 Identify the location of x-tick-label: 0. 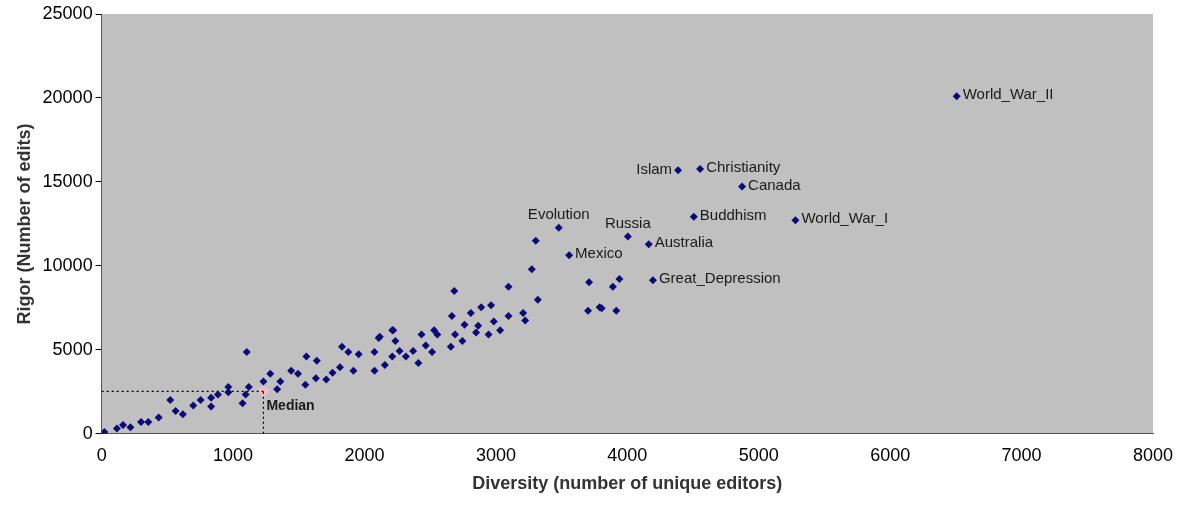
(101, 454).